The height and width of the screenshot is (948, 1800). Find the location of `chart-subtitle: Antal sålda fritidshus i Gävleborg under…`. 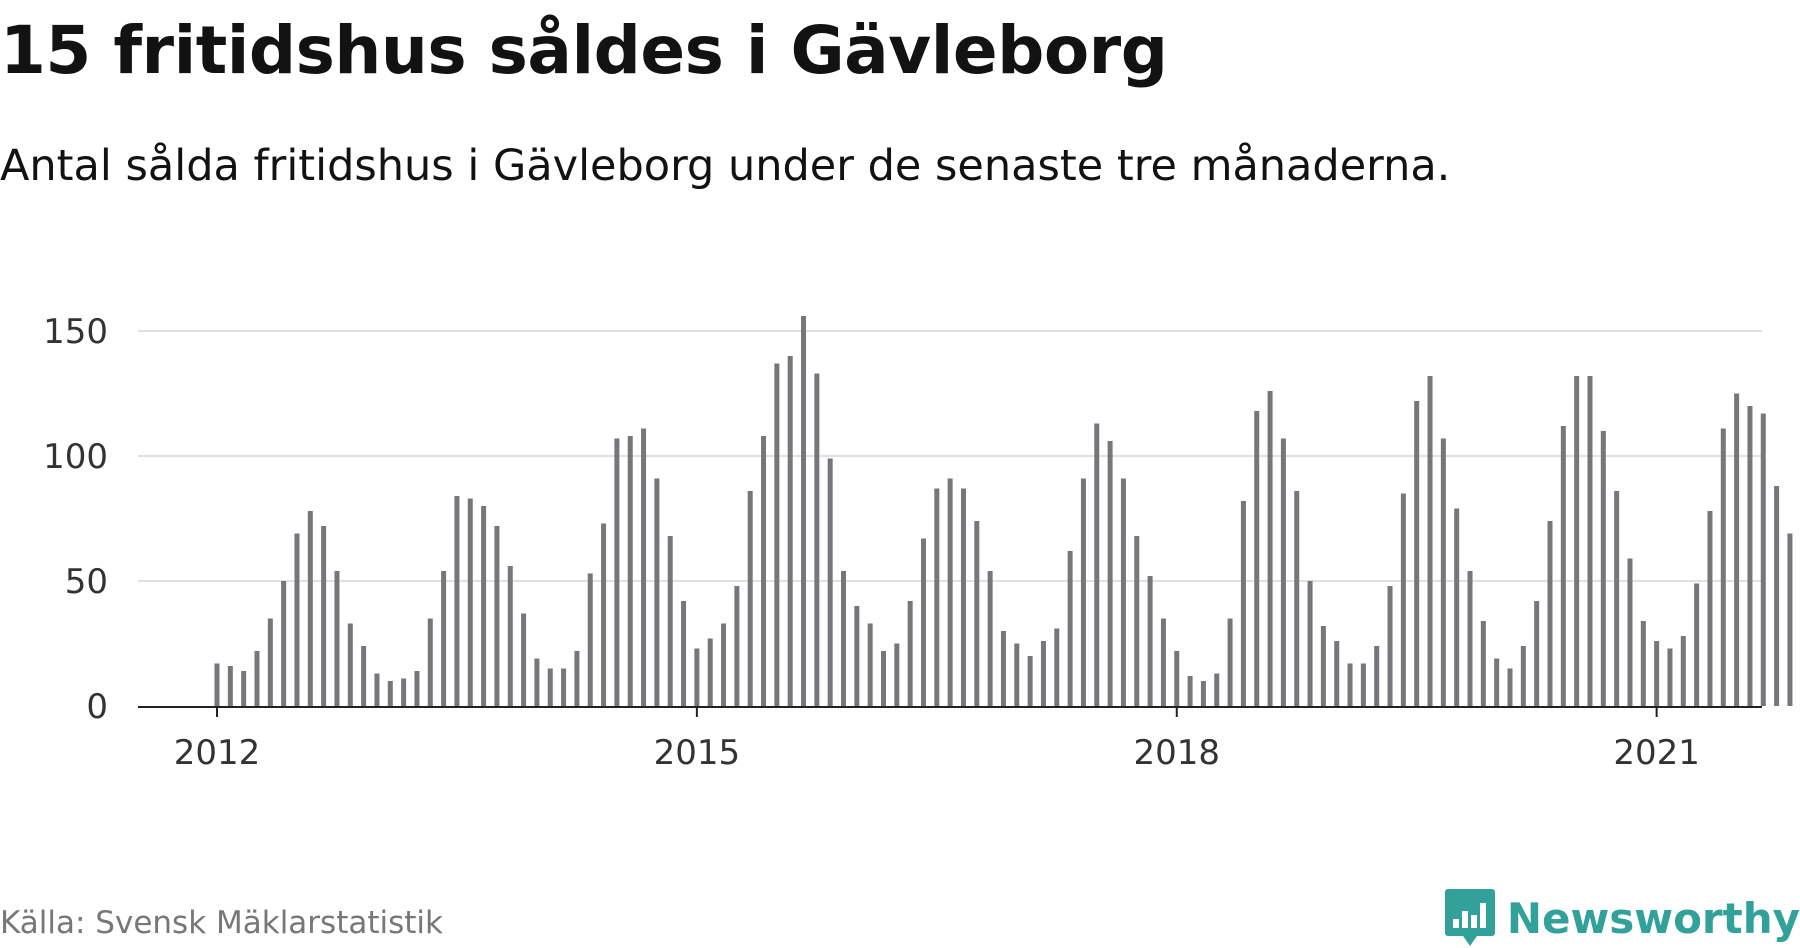

chart-subtitle: Antal sålda fritidshus i Gävleborg under… is located at coordinates (725, 166).